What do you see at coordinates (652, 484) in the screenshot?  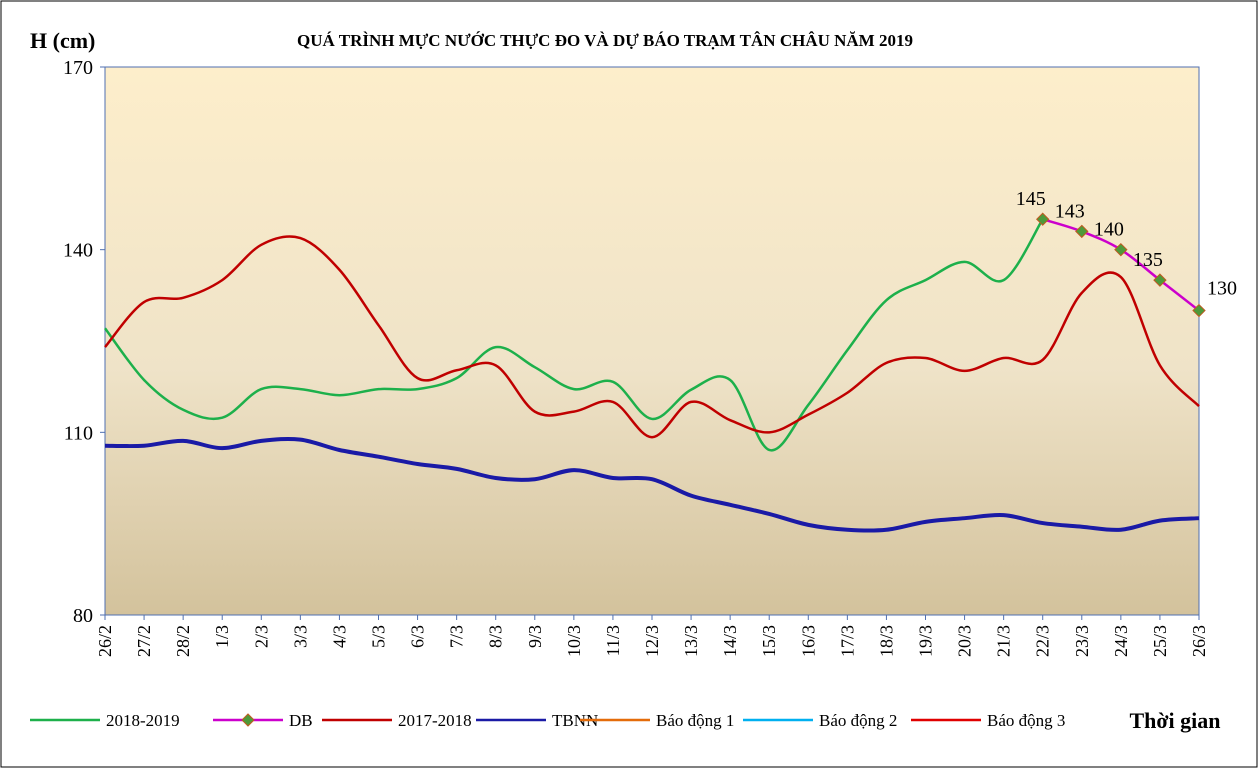 I see `series-line` at bounding box center [652, 484].